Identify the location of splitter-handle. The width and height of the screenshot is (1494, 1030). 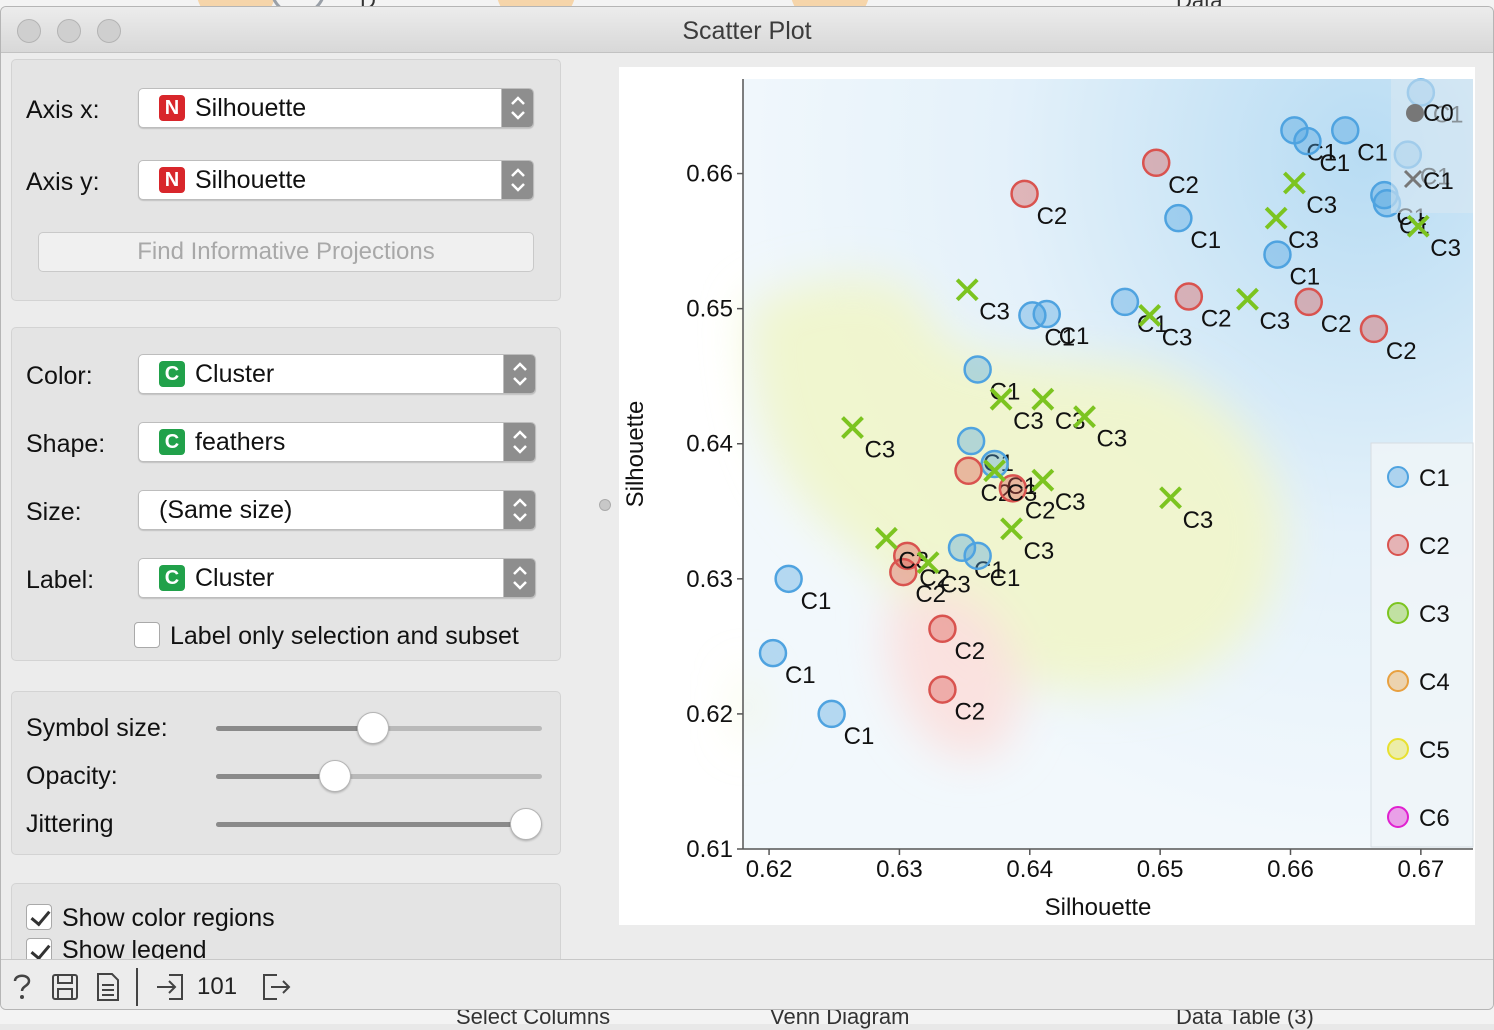
(605, 505).